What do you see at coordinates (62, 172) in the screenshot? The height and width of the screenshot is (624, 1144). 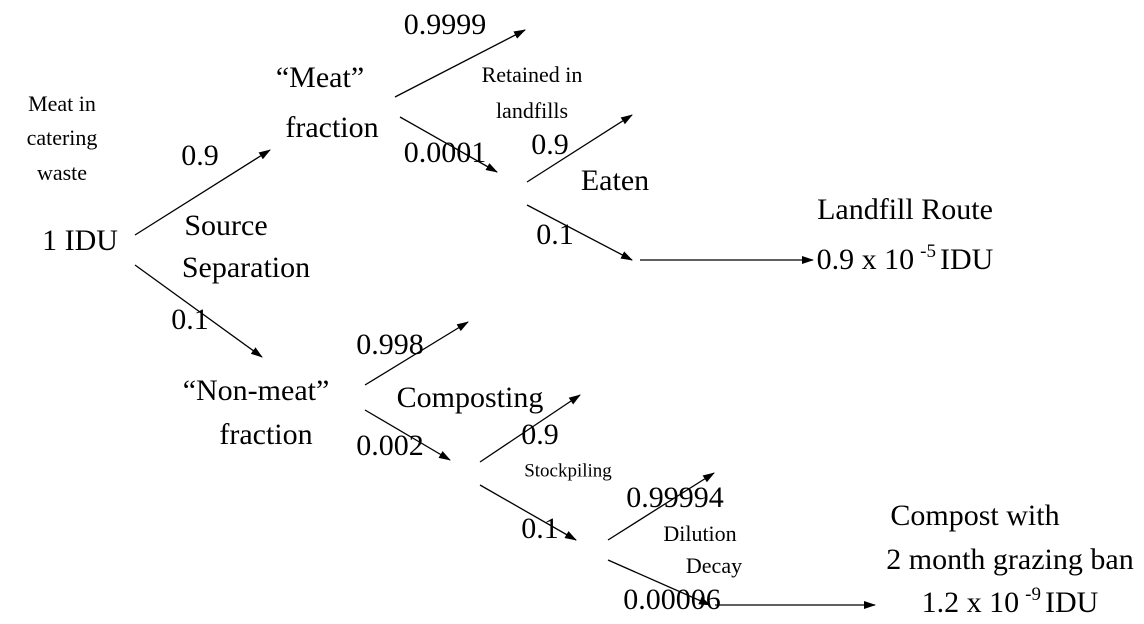 I see `source-label: waste` at bounding box center [62, 172].